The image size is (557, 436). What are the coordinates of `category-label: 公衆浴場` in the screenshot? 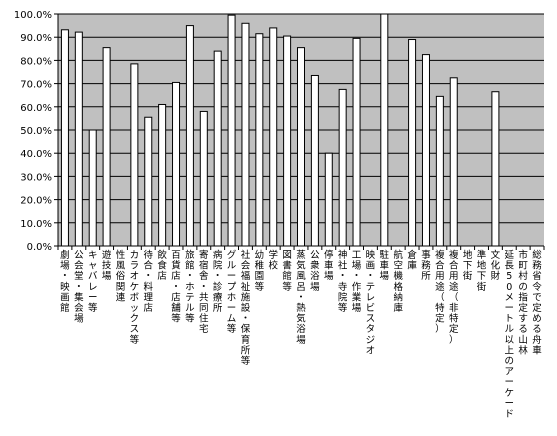 It's located at (315, 271).